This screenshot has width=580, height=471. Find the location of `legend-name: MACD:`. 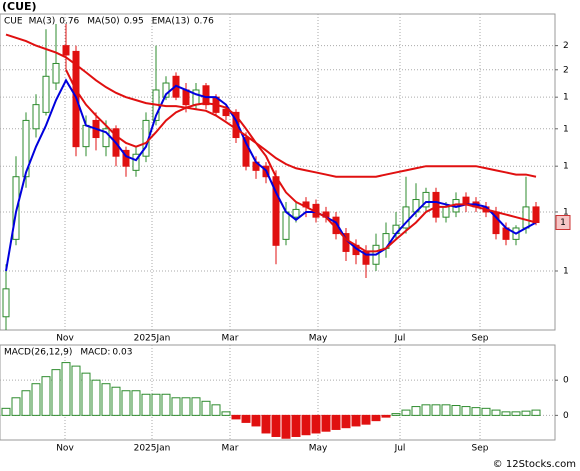

legend-name: MACD: is located at coordinates (95, 353).